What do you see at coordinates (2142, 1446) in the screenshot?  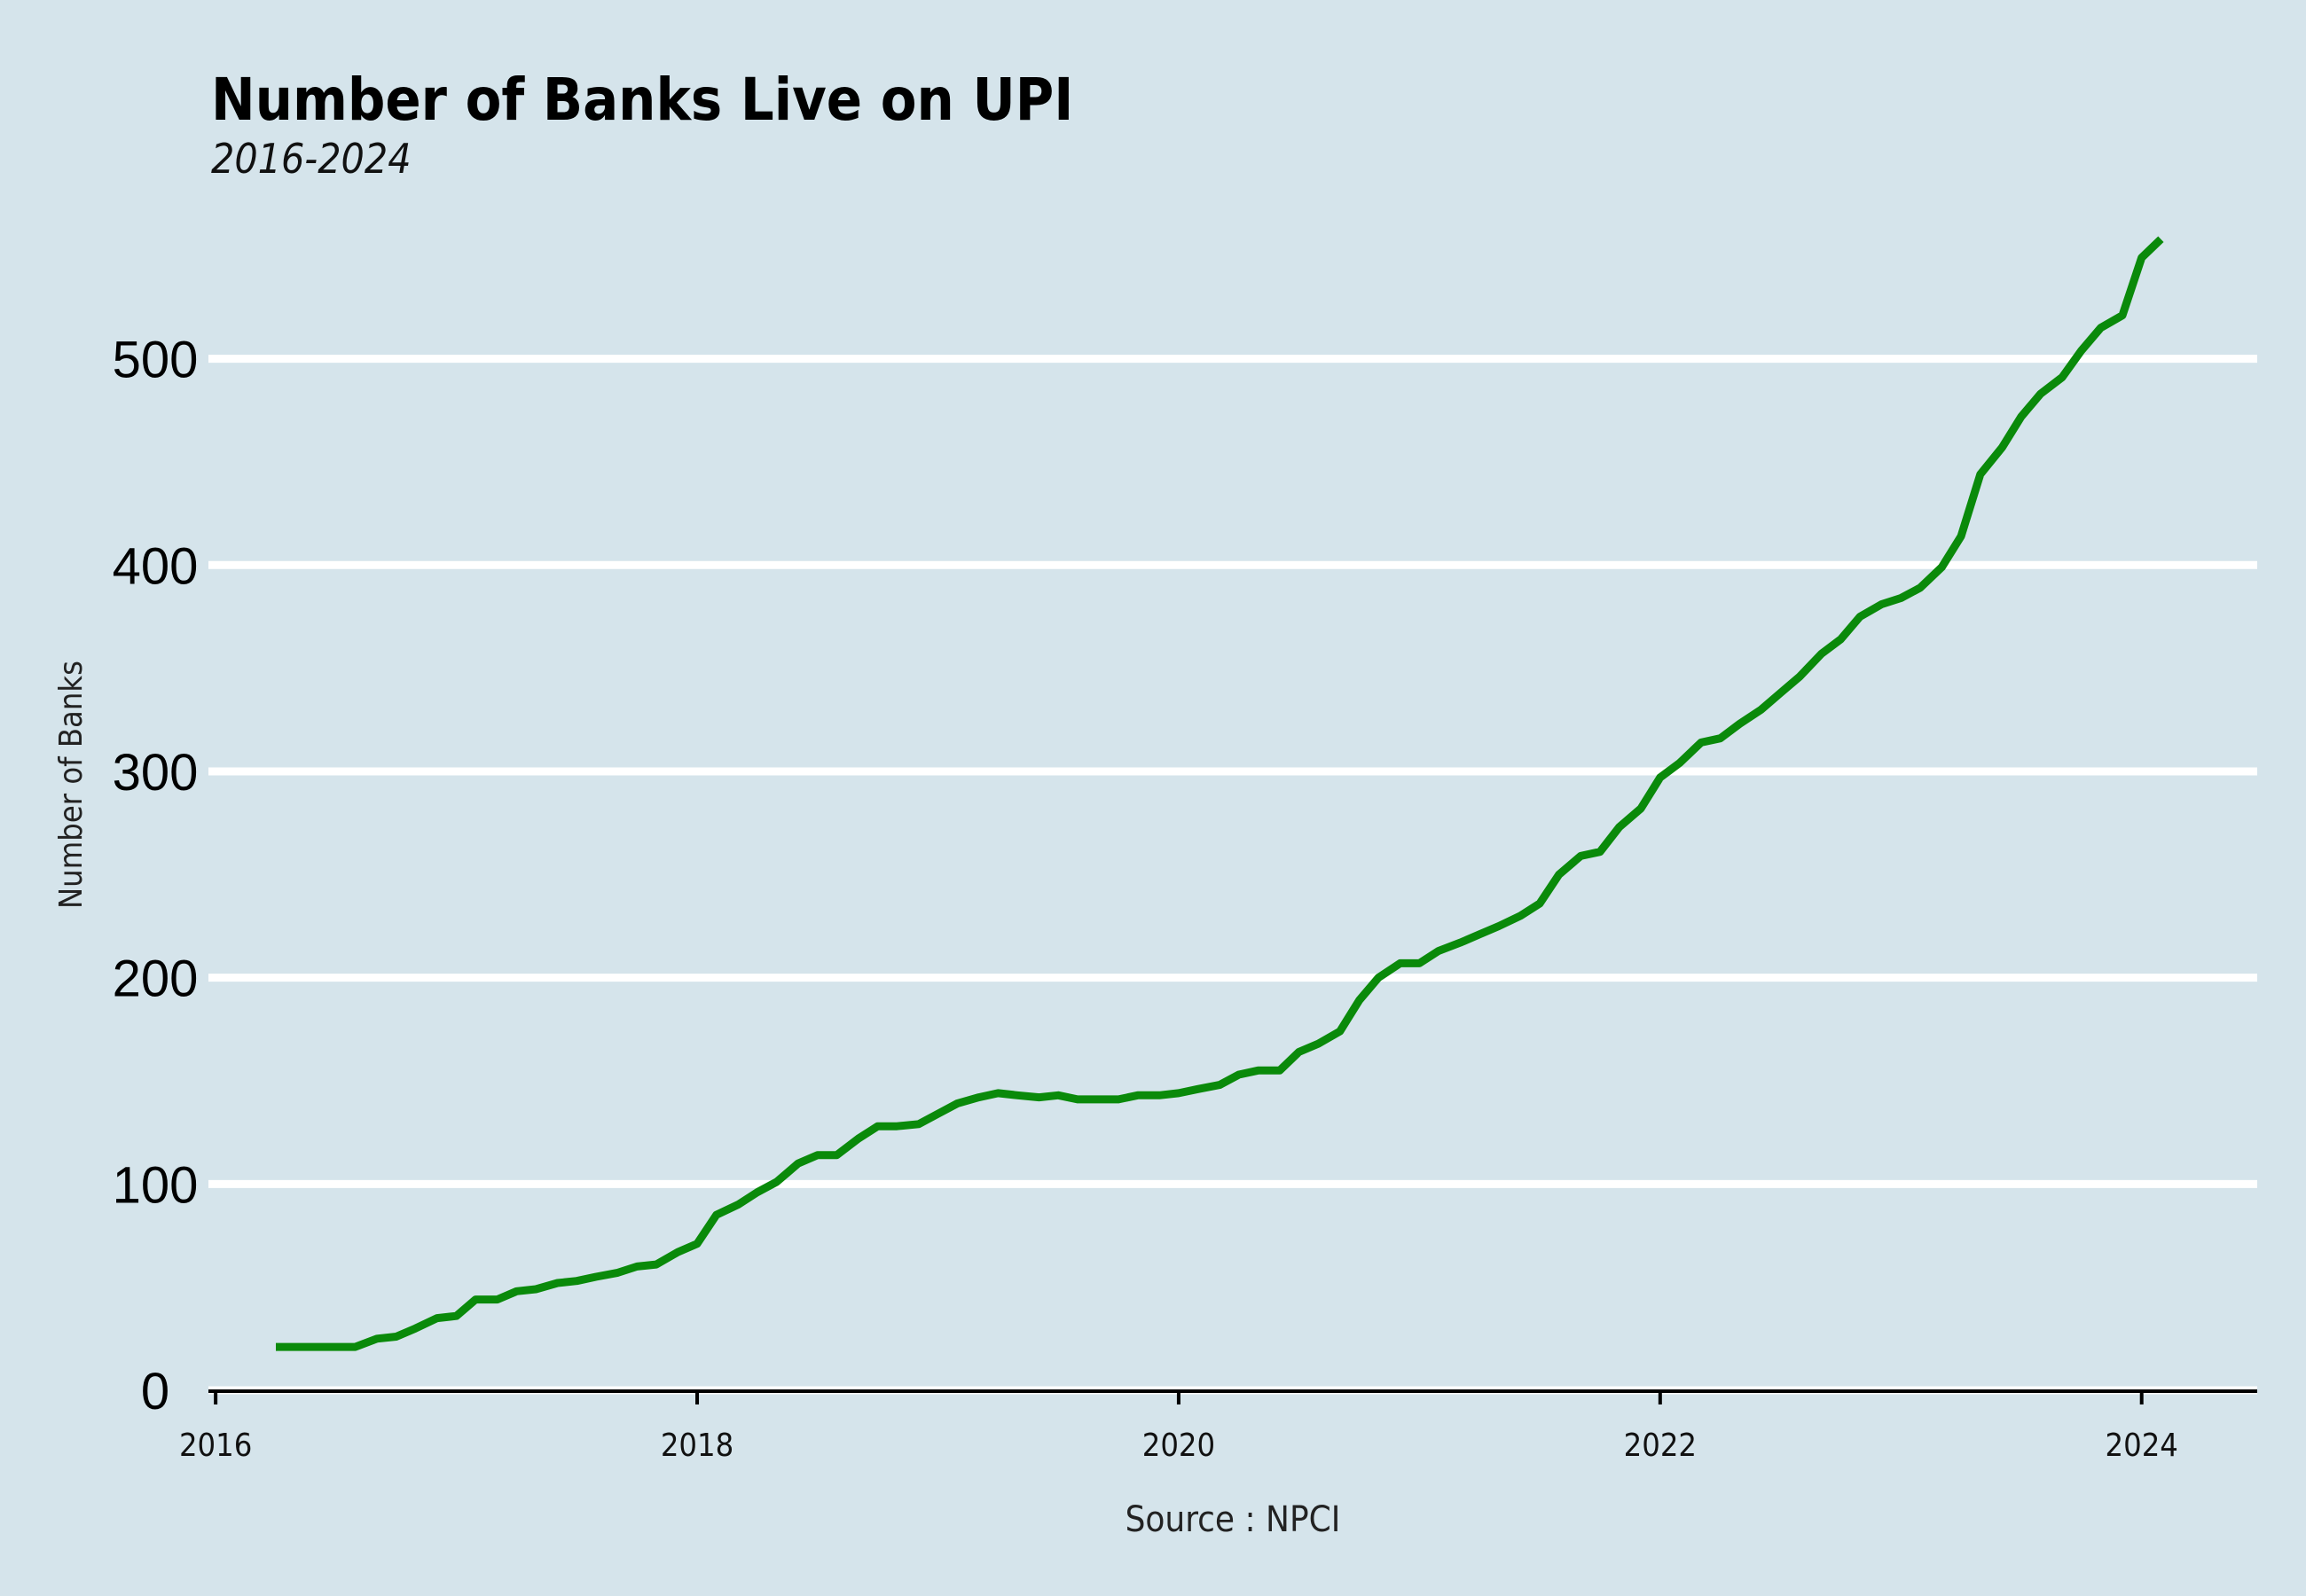 I see `x-tick-label: 2024` at bounding box center [2142, 1446].